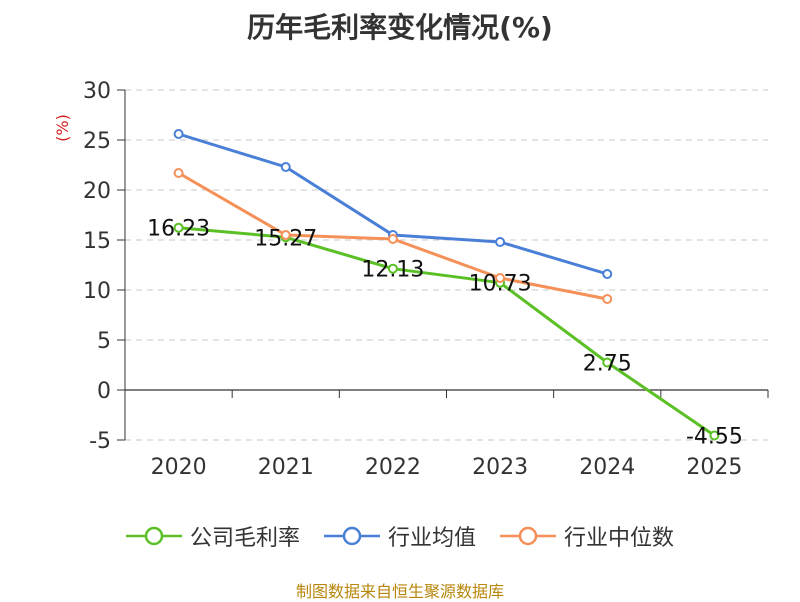 Image resolution: width=800 pixels, height=602 pixels. Describe the element at coordinates (500, 284) in the screenshot. I see `data-label: 10.73` at that location.